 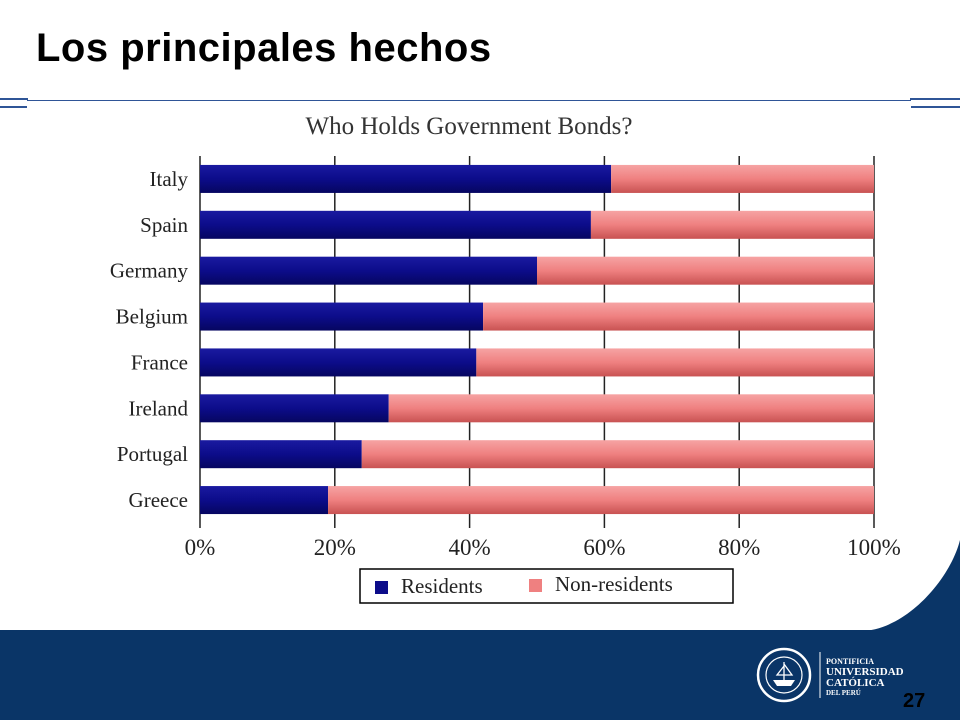 What do you see at coordinates (442, 586) in the screenshot?
I see `legend-label-residents: Residents` at bounding box center [442, 586].